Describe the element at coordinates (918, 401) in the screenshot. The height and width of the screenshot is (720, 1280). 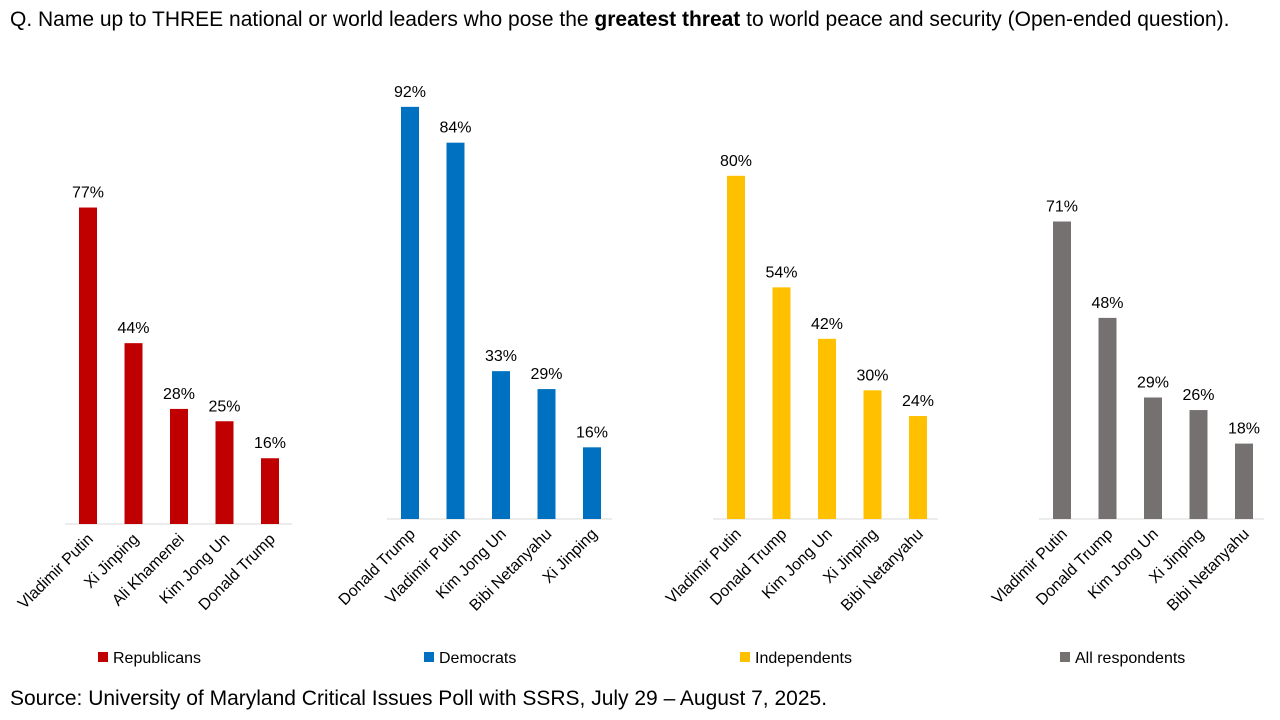
I see `data-label: 24%` at that location.